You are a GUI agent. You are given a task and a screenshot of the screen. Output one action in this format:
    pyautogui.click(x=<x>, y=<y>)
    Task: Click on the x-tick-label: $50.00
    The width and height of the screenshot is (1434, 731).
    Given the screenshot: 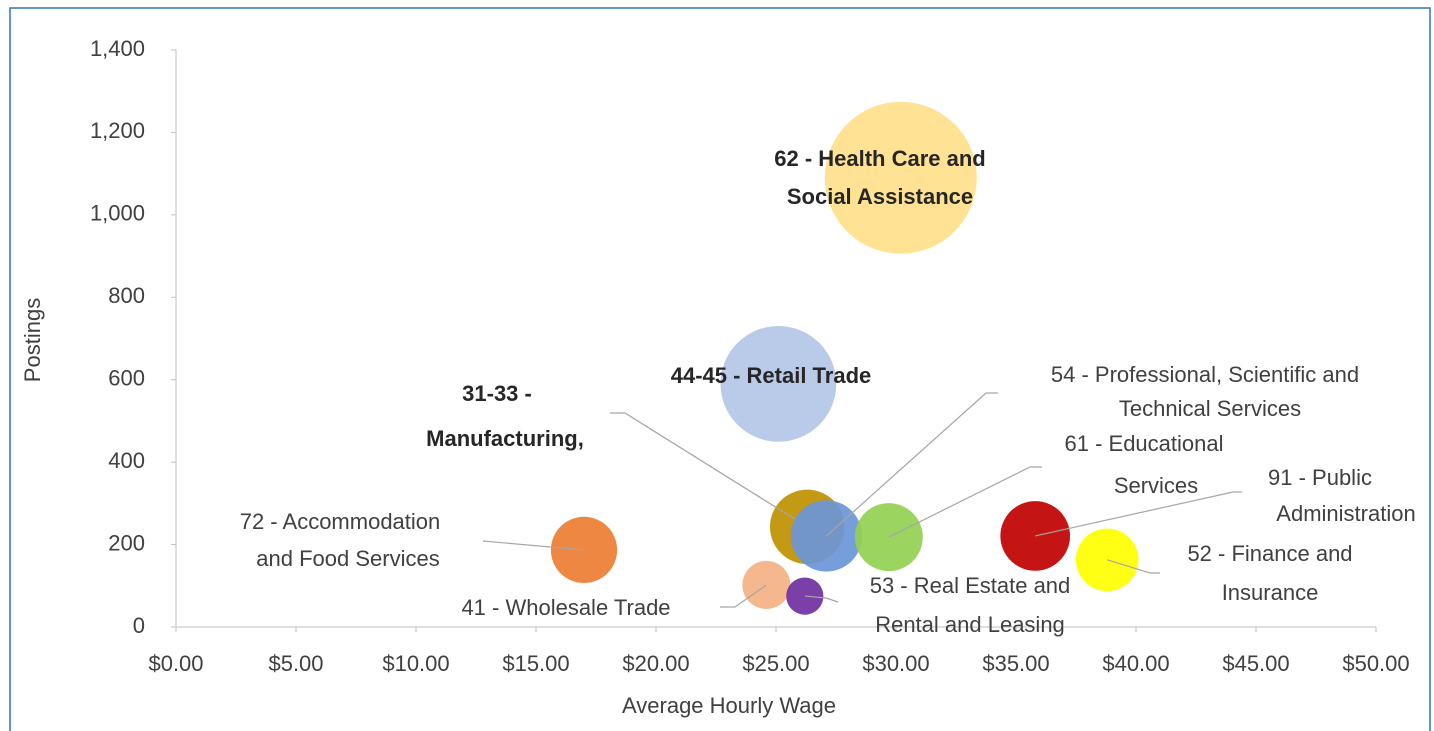 What is the action you would take?
    pyautogui.click(x=1375, y=663)
    